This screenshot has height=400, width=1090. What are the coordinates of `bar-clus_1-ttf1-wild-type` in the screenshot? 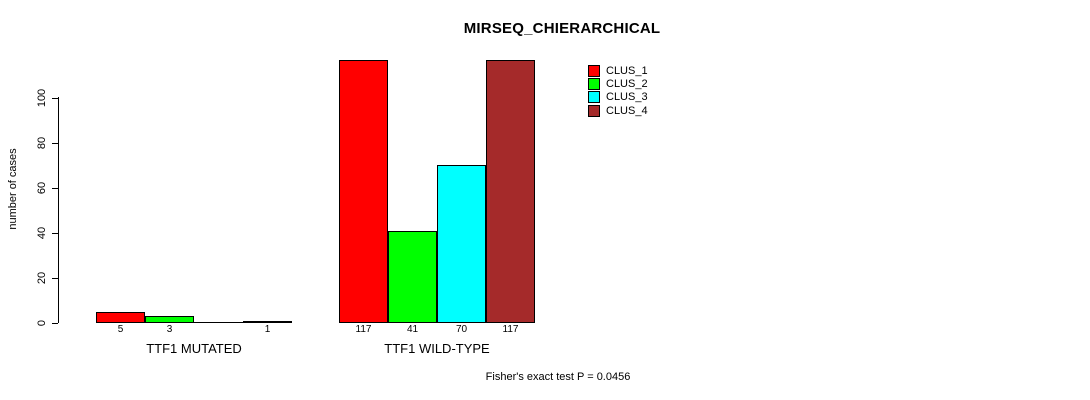 It's located at (363, 191).